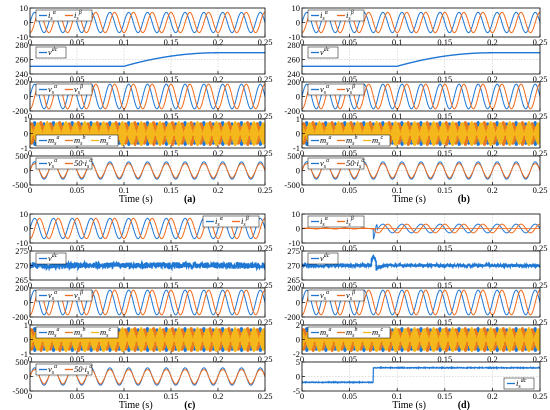 The image size is (550, 410). I want to click on subplot-2: 280 260 240 0.05 0.1 0.15 0.2 0.25 0 vdc, so click(417, 62).